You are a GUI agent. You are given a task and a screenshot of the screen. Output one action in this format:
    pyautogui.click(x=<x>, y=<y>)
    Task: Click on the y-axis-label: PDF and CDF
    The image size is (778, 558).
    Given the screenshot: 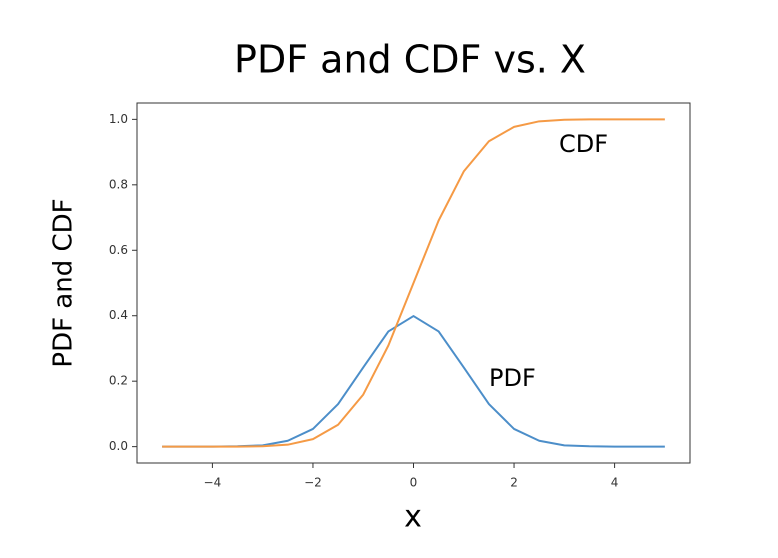 What is the action you would take?
    pyautogui.click(x=64, y=282)
    